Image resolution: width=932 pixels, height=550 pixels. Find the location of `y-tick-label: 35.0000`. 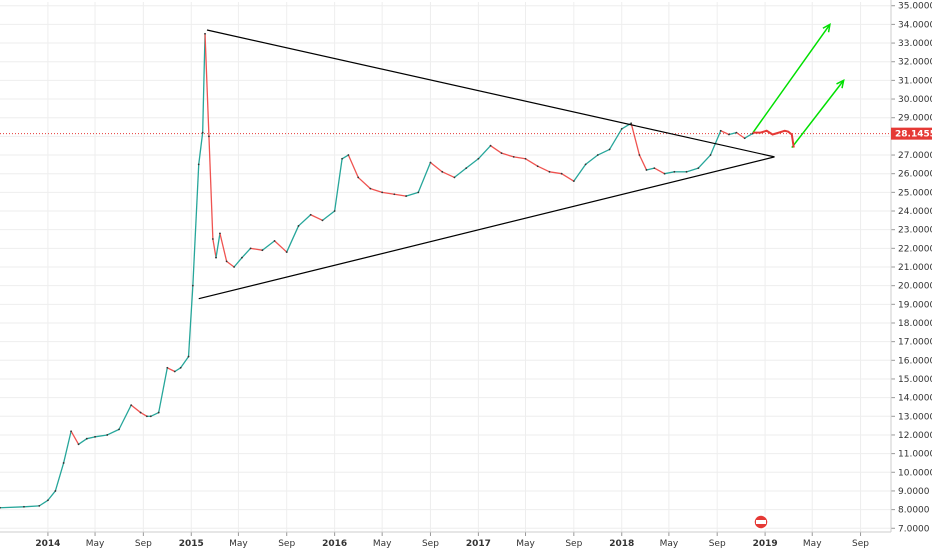

y-tick-label: 35.0000 is located at coordinates (915, 7).